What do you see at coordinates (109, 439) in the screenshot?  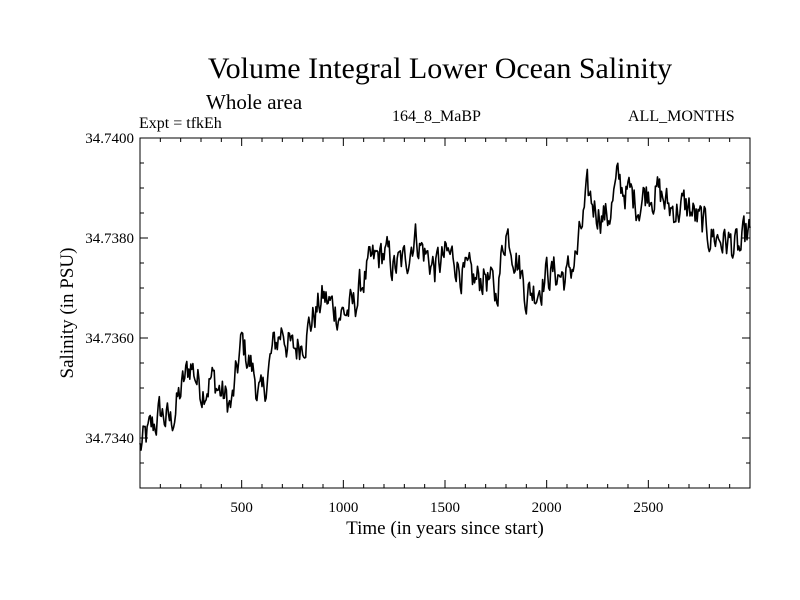 I see `y-tick-label: 34.7340` at bounding box center [109, 439].